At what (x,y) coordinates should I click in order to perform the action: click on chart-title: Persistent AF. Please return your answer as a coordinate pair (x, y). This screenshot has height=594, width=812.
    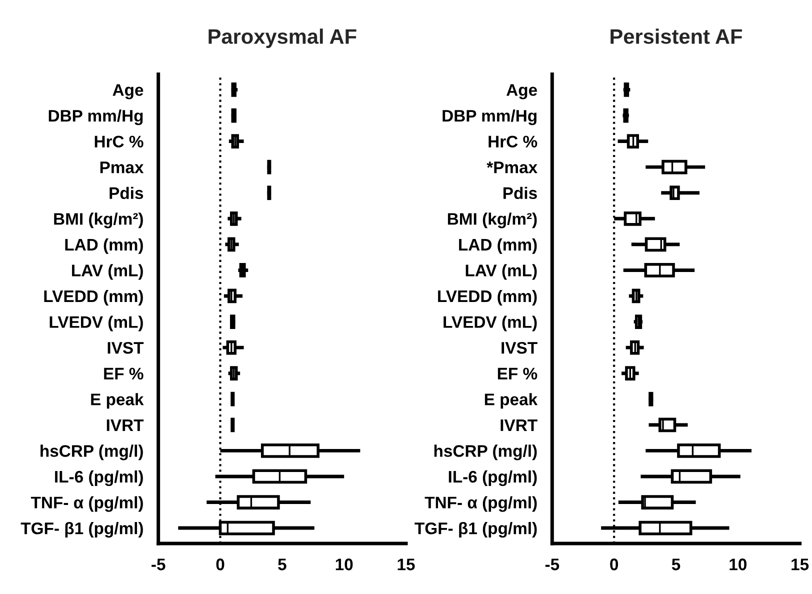
    Looking at the image, I should click on (676, 36).